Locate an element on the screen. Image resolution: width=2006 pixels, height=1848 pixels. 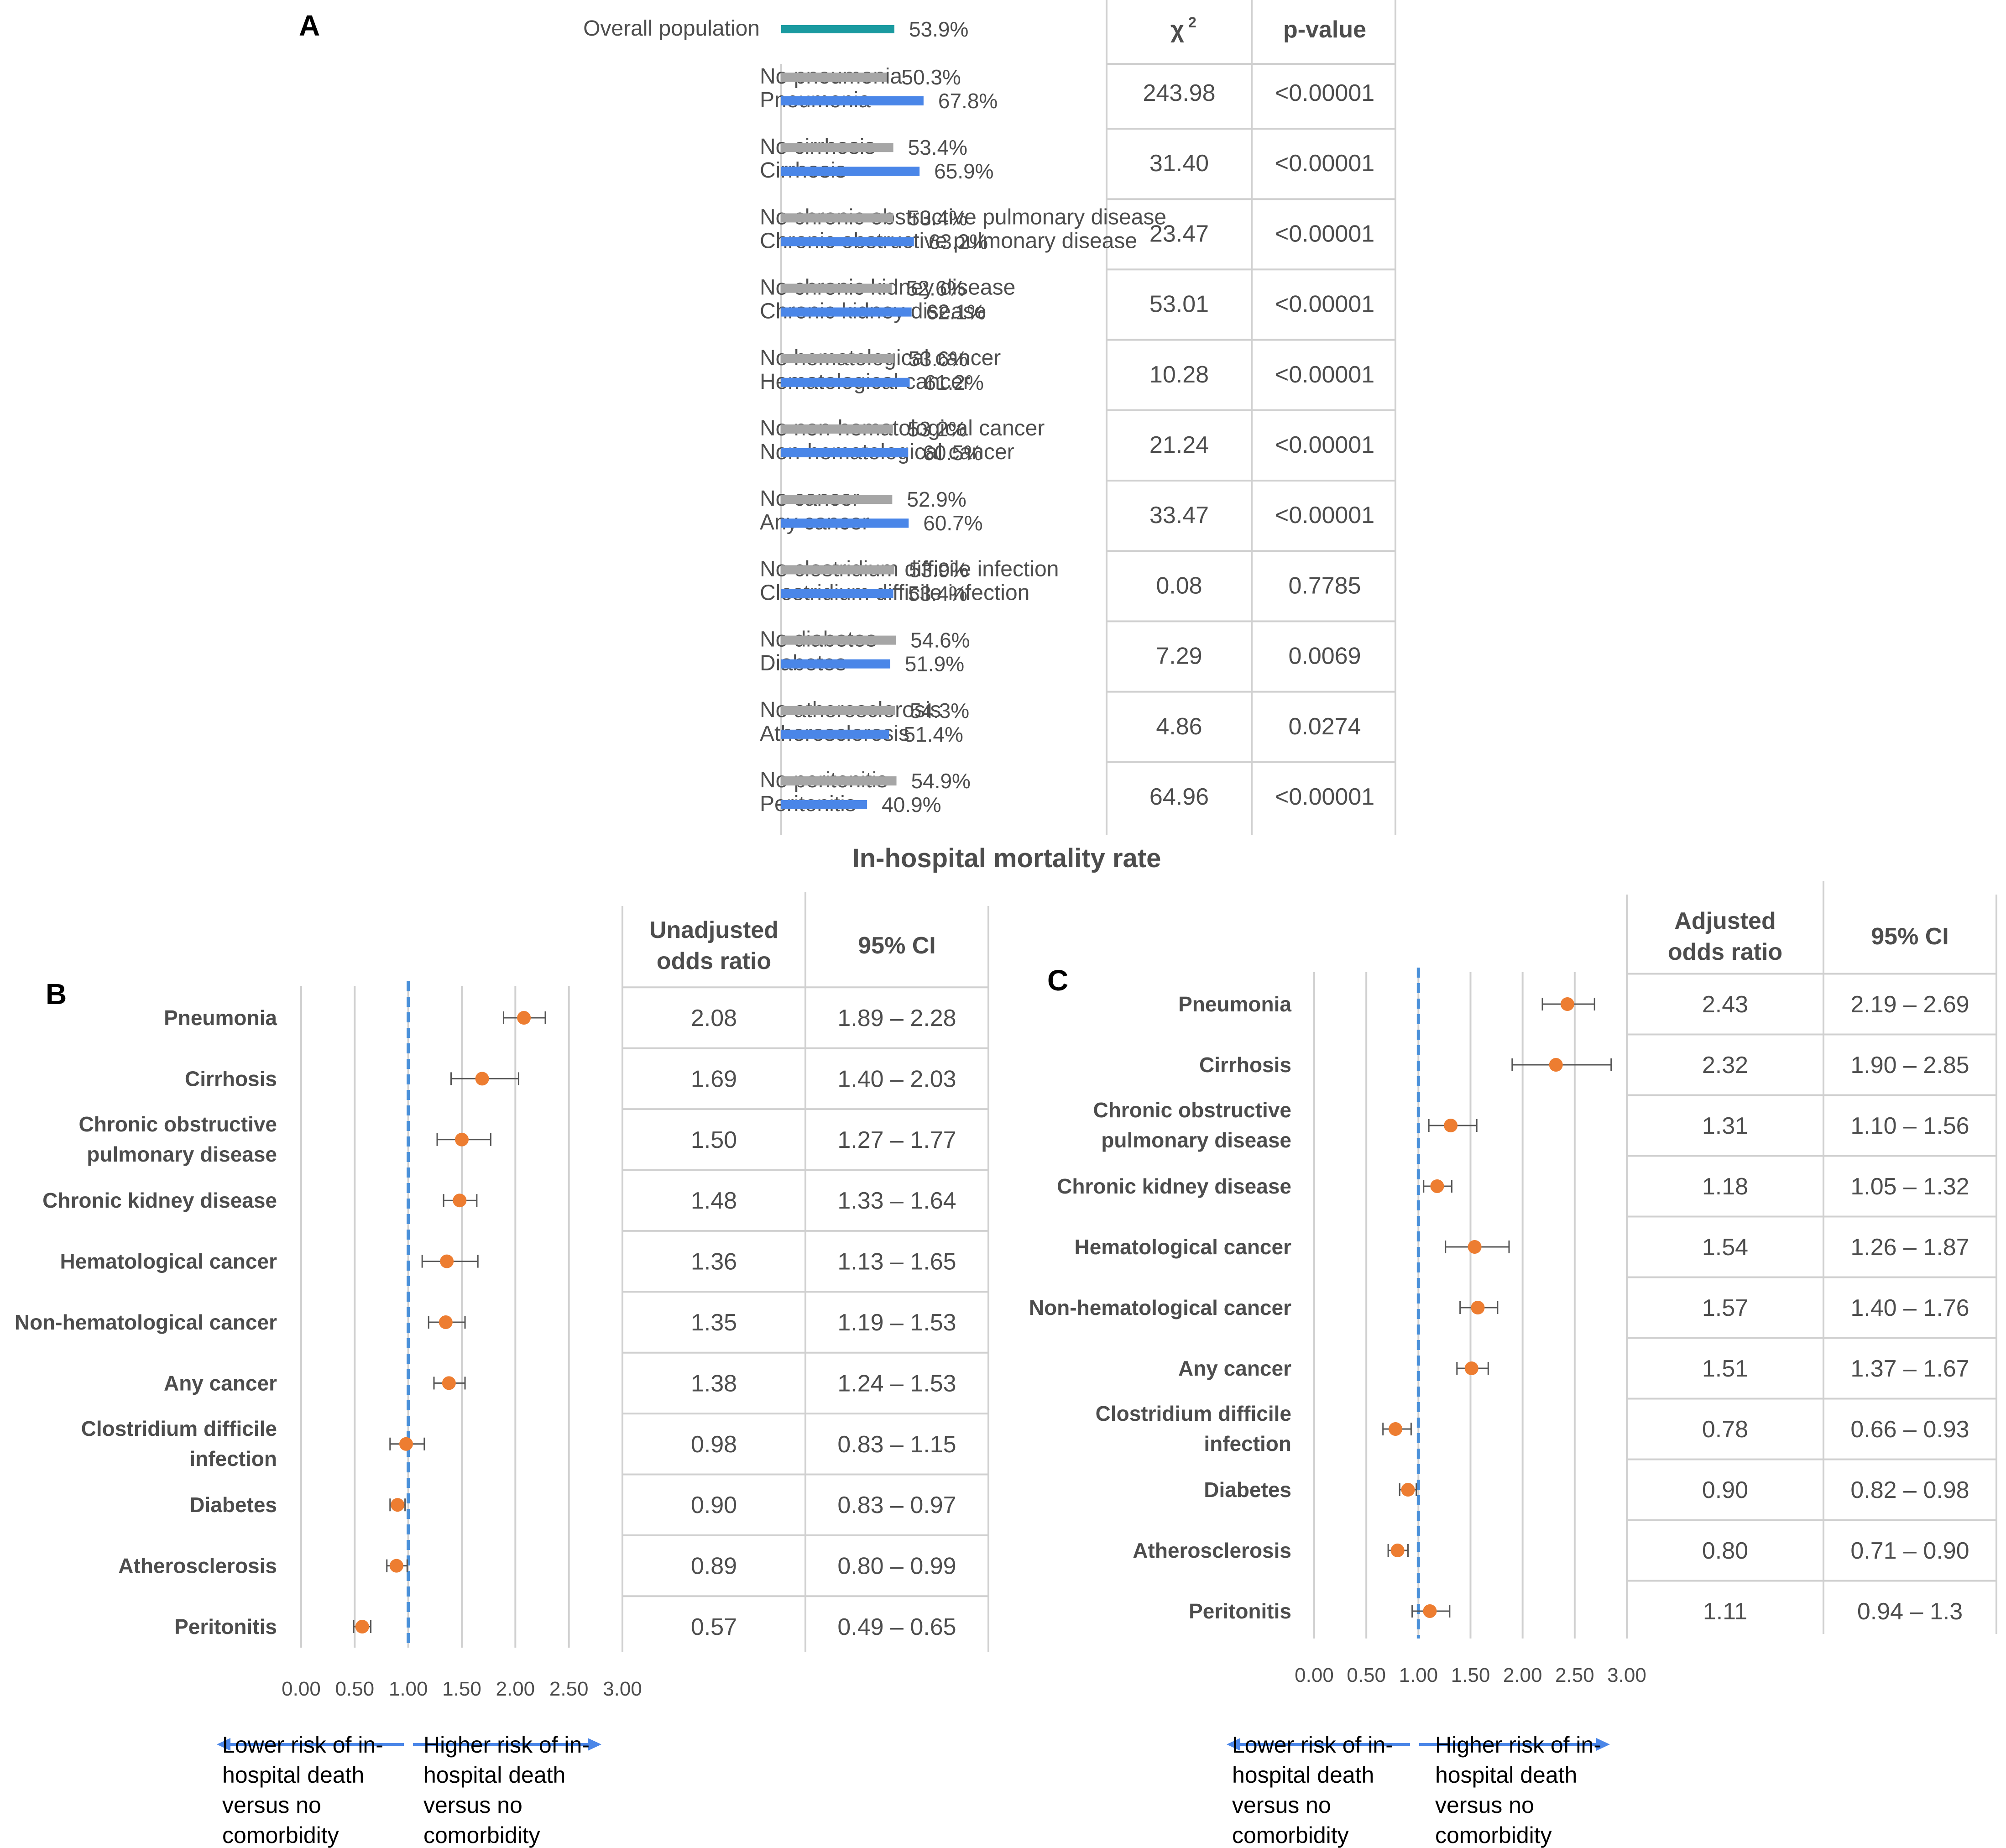
row-label: Cirrhosis is located at coordinates (1245, 1065).